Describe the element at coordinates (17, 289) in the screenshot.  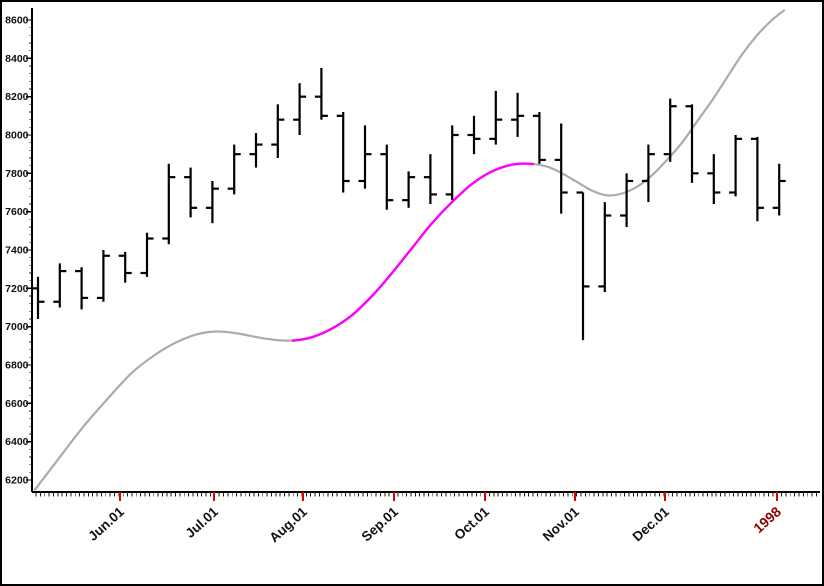
I see `y-axis-label: 7200` at that location.